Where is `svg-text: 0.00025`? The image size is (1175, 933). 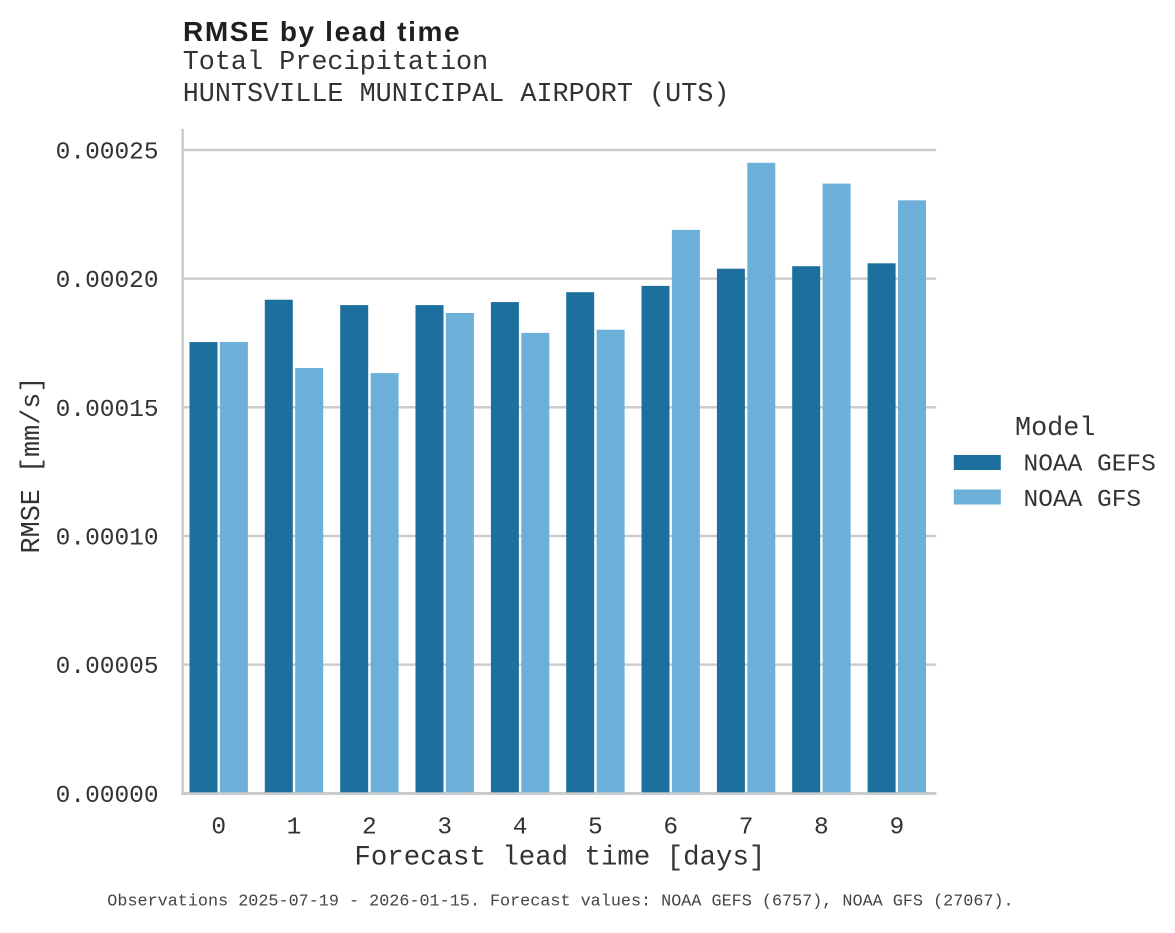
svg-text: 0.00025 is located at coordinates (107, 153).